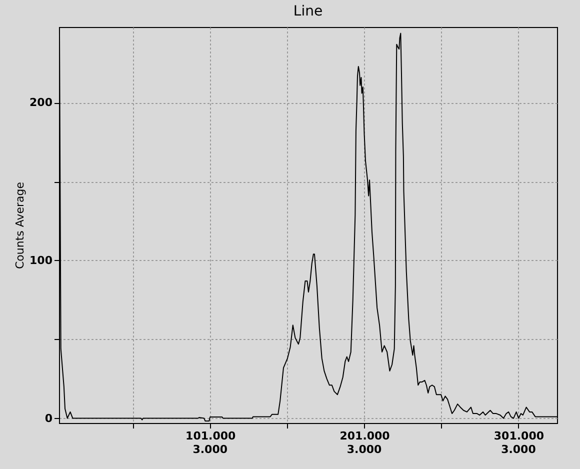 The image size is (580, 469). What do you see at coordinates (519, 436) in the screenshot?
I see `x-tick-label: 301.000` at bounding box center [519, 436].